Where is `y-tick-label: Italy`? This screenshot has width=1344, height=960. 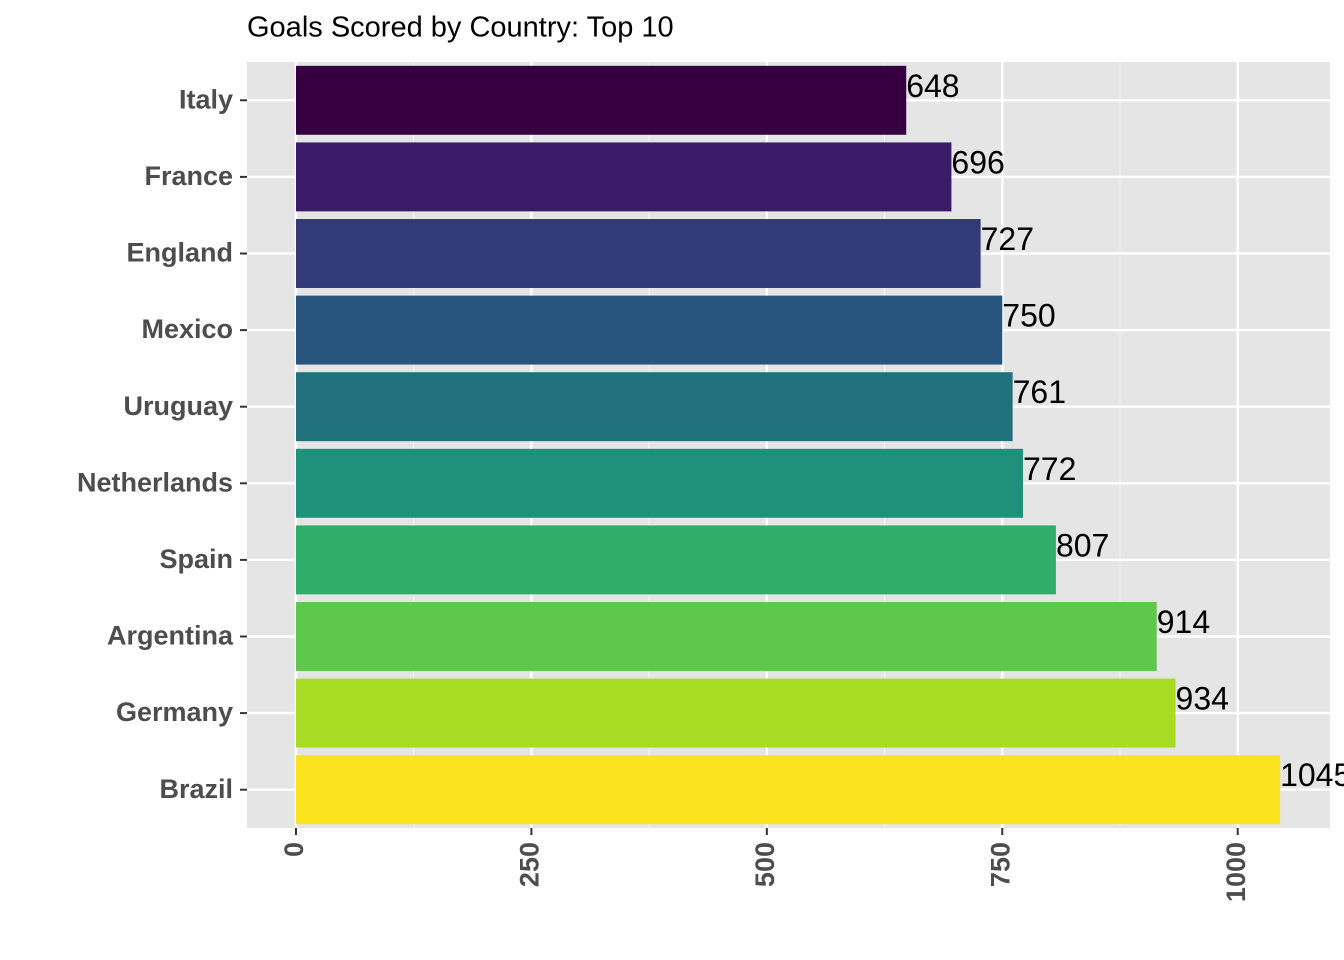
y-tick-label: Italy is located at coordinates (206, 99).